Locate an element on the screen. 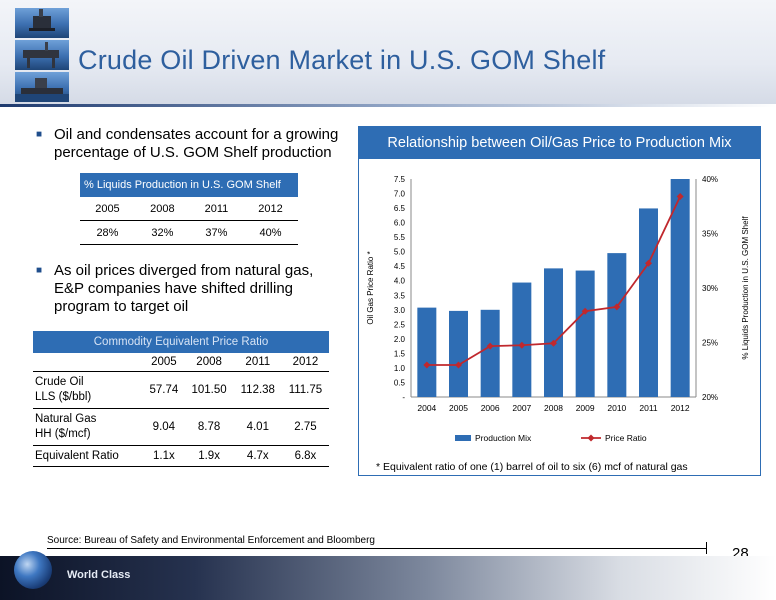  y-tick-label: 7.5 is located at coordinates (400, 179).